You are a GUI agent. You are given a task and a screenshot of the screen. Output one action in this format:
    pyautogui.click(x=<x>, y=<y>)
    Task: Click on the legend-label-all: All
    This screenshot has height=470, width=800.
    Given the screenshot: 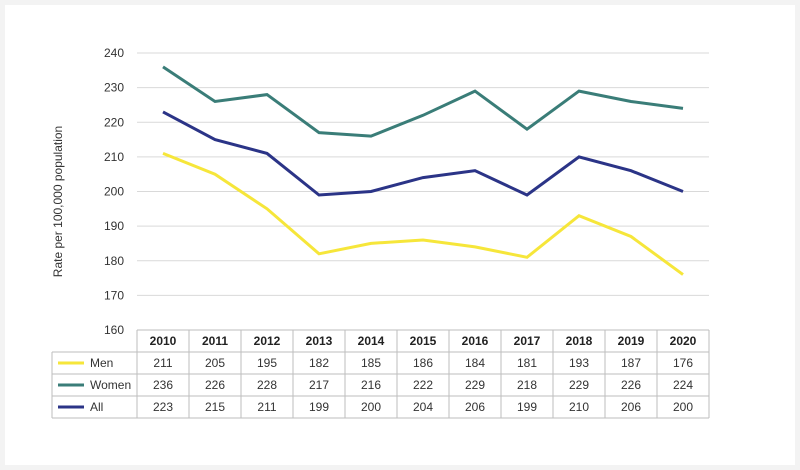 What is the action you would take?
    pyautogui.click(x=96, y=407)
    